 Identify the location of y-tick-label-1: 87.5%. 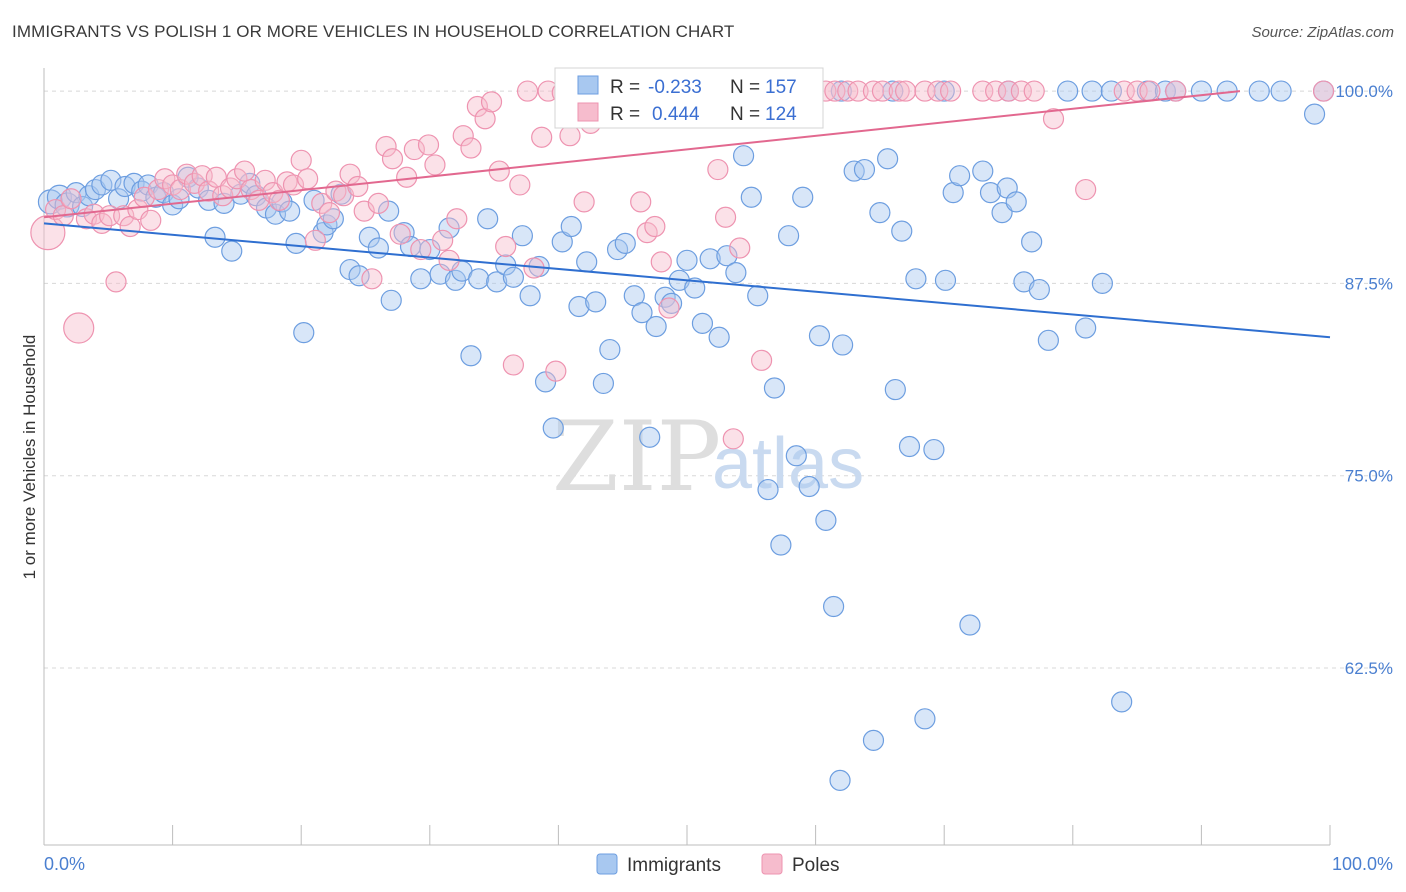
(1369, 283).